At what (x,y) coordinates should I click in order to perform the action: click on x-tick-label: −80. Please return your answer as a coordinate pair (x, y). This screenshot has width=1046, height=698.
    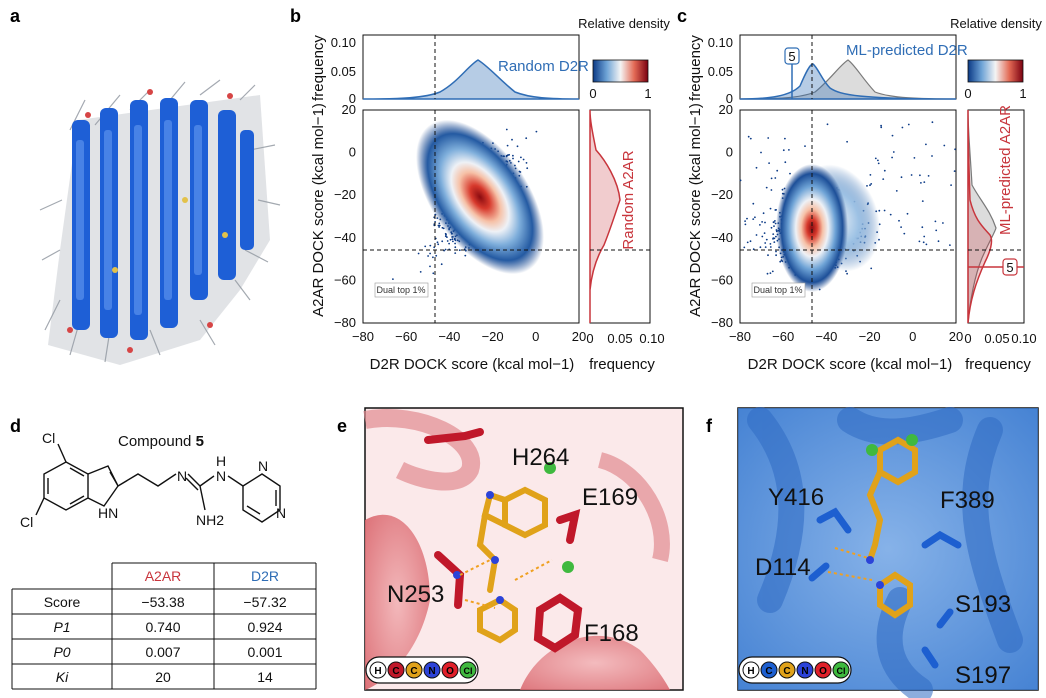
    Looking at the image, I should click on (363, 336).